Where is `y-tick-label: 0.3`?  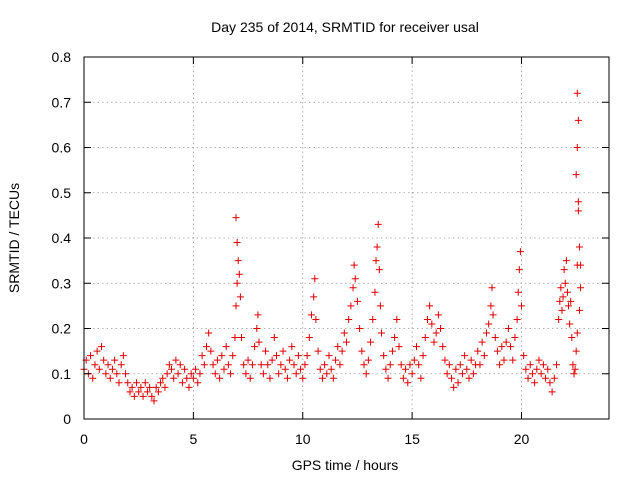
y-tick-label: 0.3 is located at coordinates (62, 283).